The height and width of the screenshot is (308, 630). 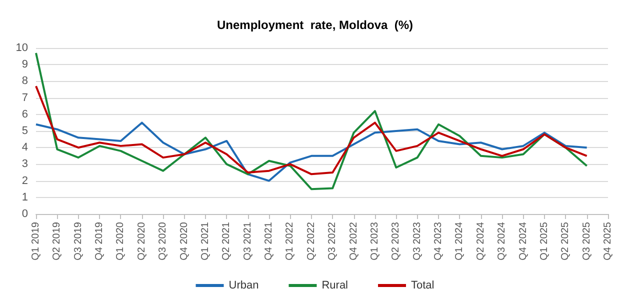 I want to click on y-tick-label: 0, so click(x=25, y=214).